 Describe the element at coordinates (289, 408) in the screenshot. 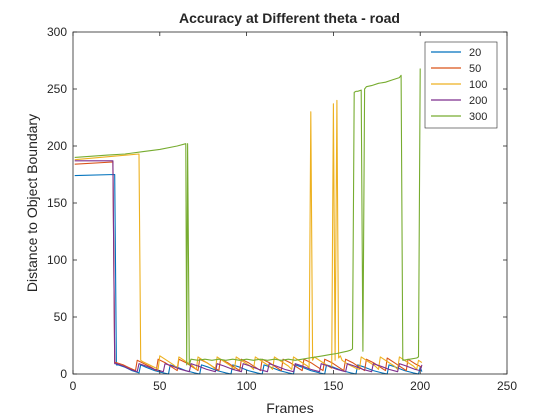

I see `x-axis-label: Frames` at that location.